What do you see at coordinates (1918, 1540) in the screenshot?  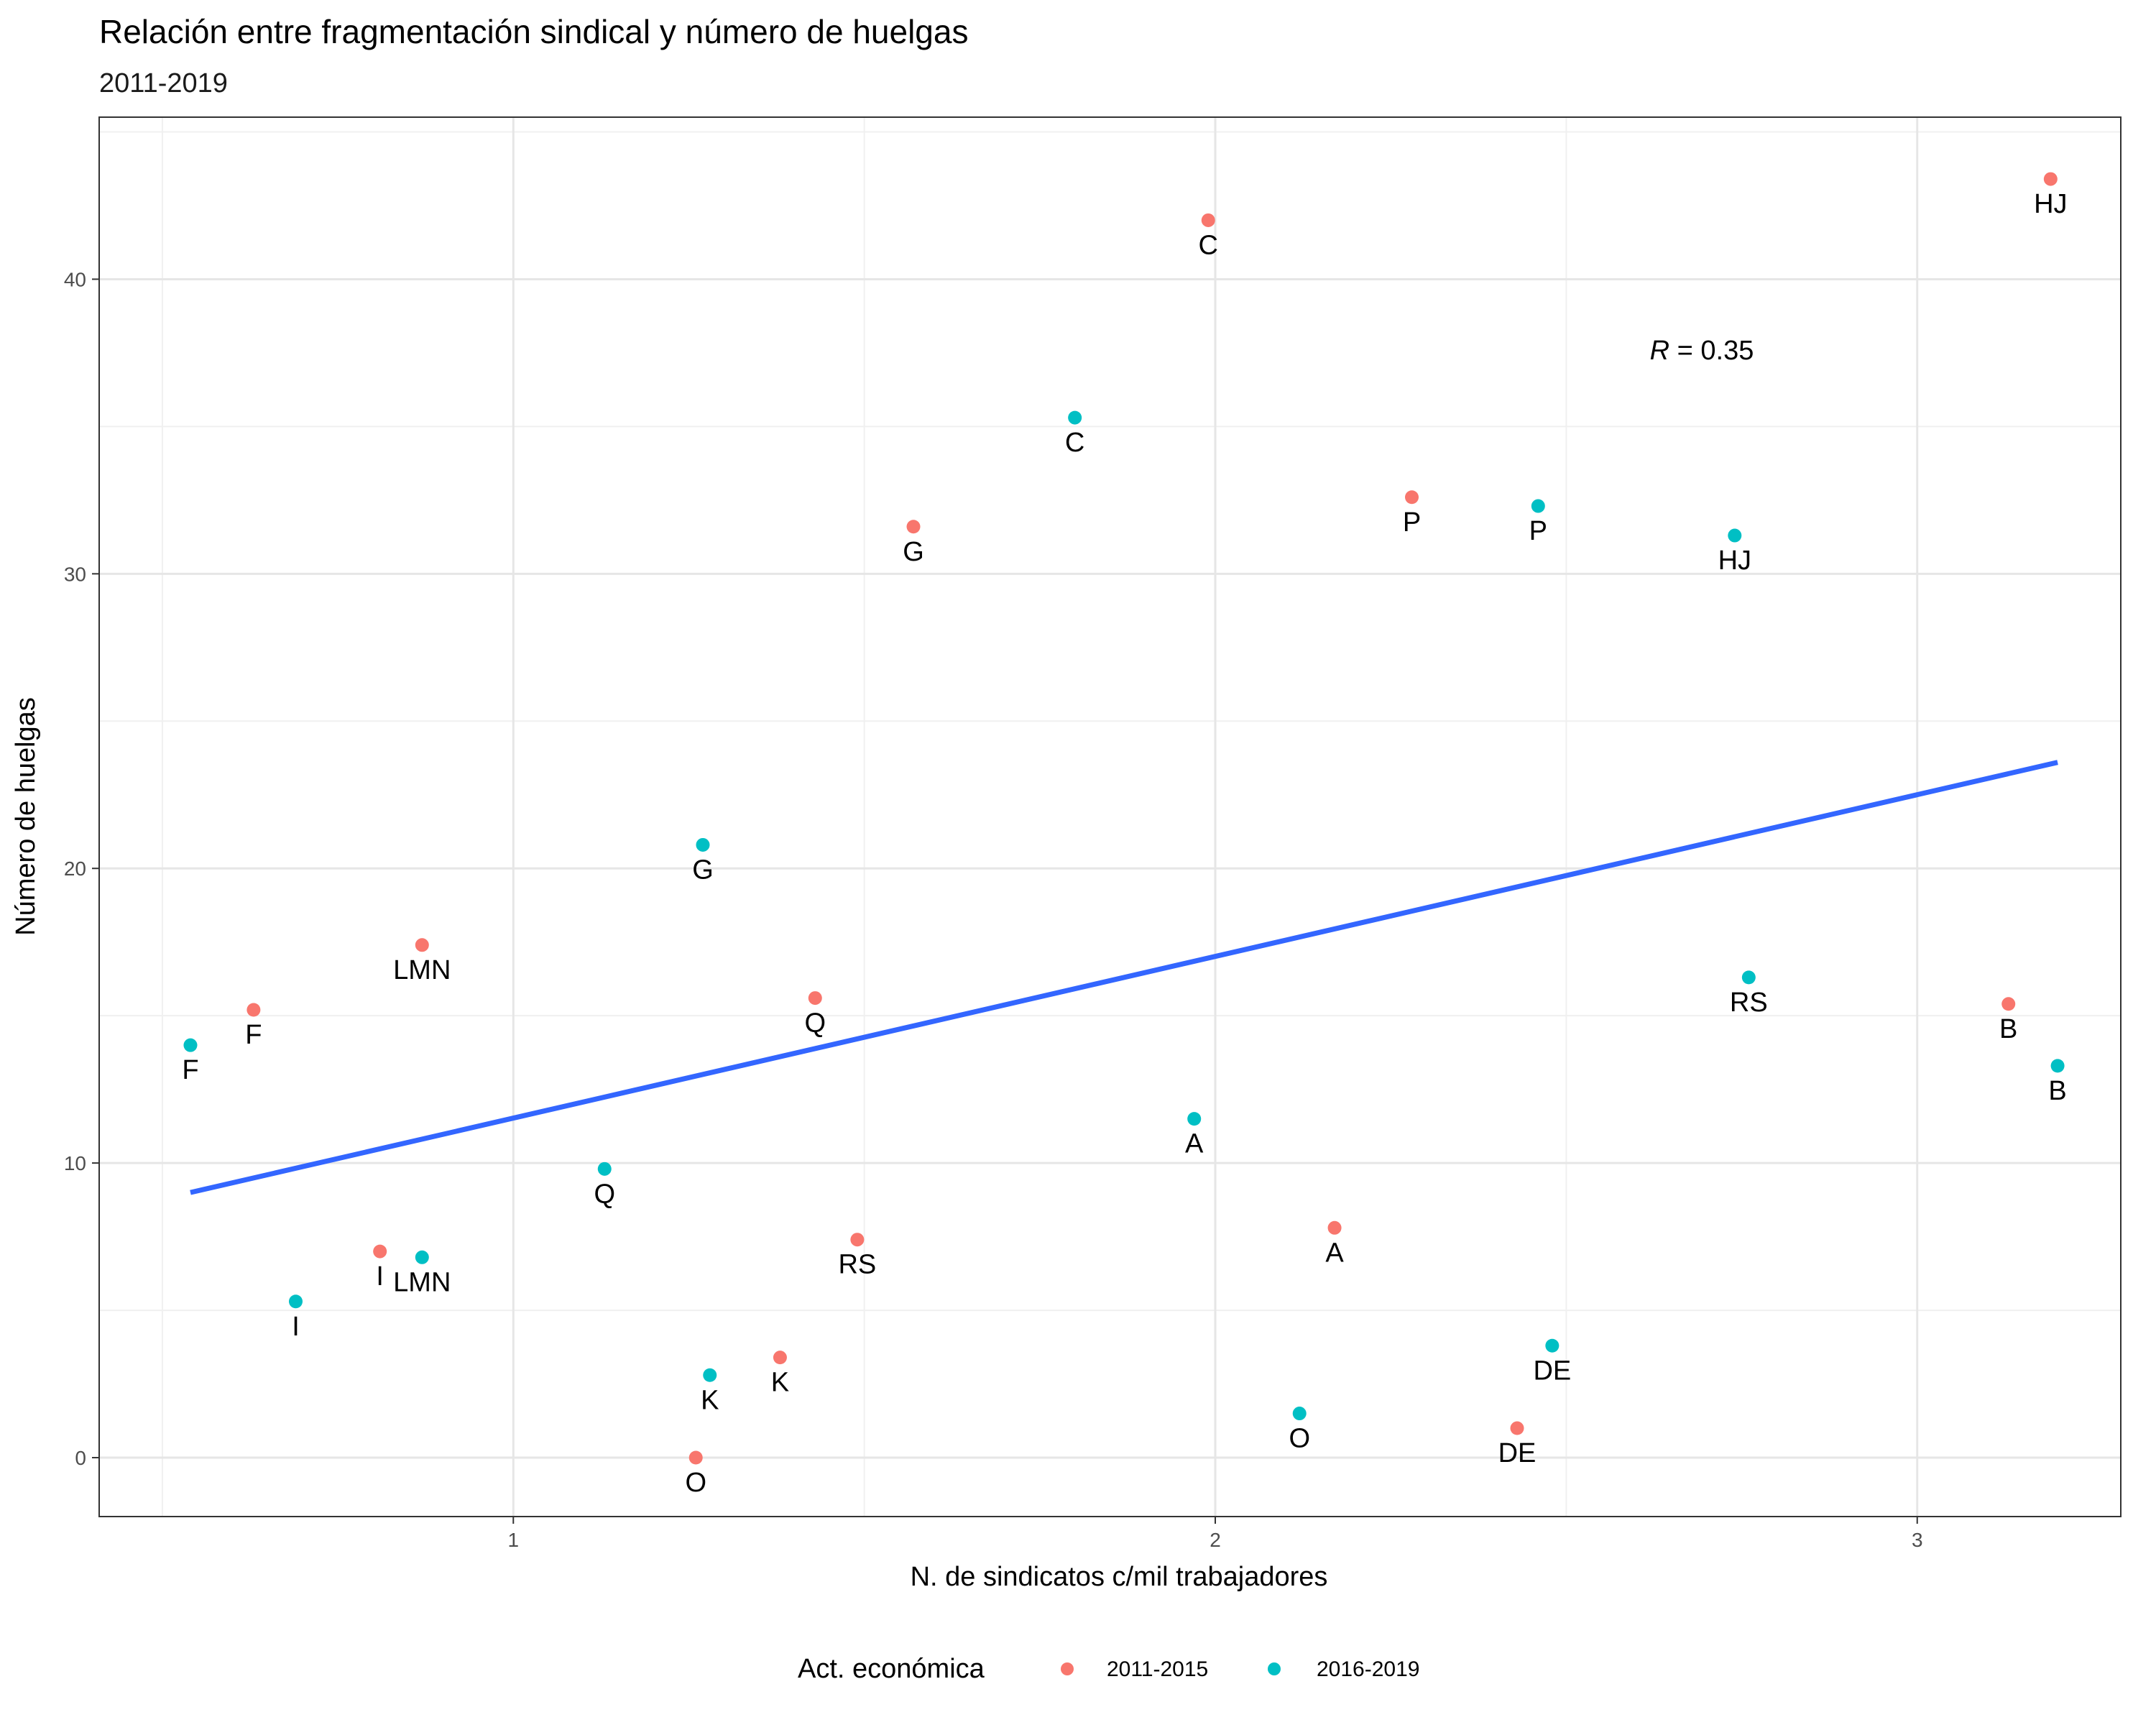 I see `x-tick-label: 3` at bounding box center [1918, 1540].